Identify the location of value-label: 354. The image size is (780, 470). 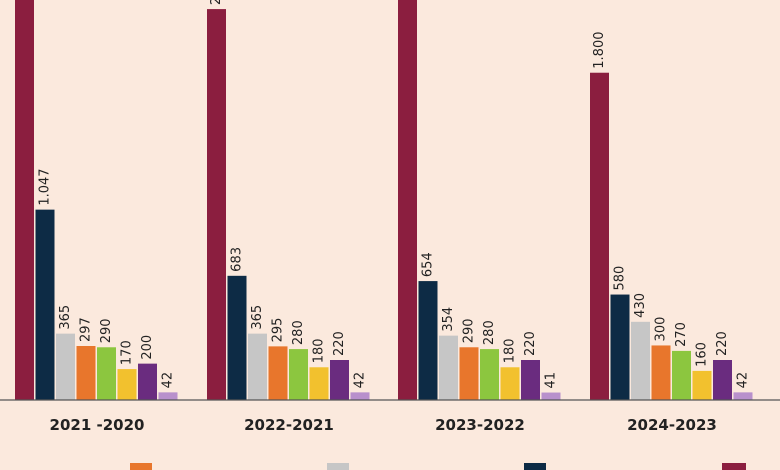
(448, 319).